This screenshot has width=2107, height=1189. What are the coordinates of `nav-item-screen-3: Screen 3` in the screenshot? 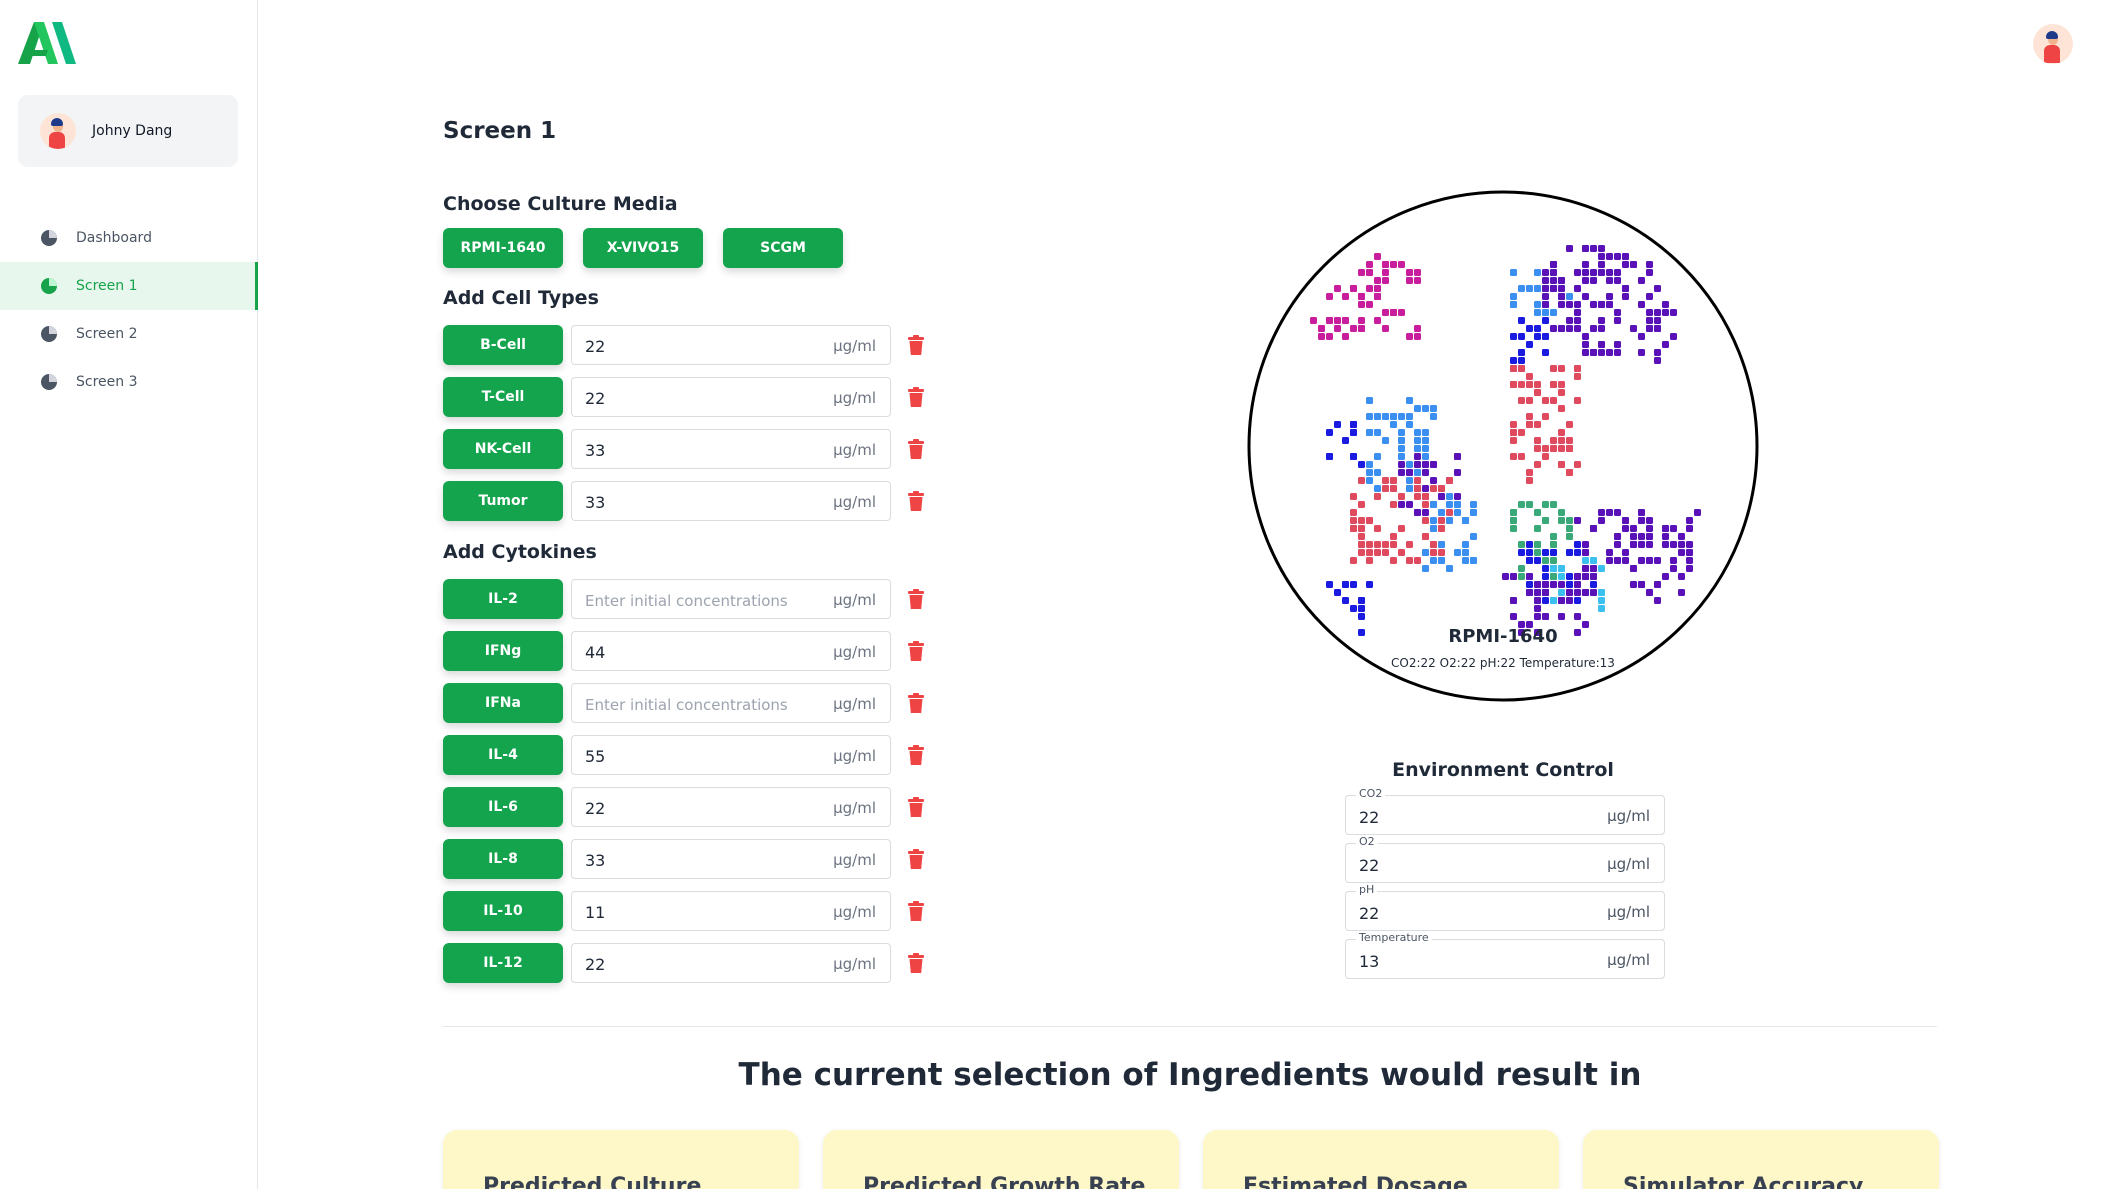 It's located at (129, 382).